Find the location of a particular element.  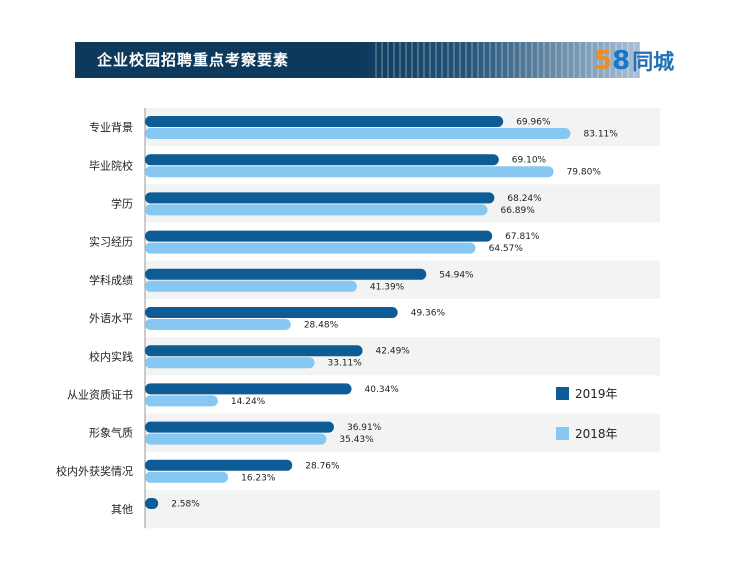

value-label: 68.24% is located at coordinates (524, 199).